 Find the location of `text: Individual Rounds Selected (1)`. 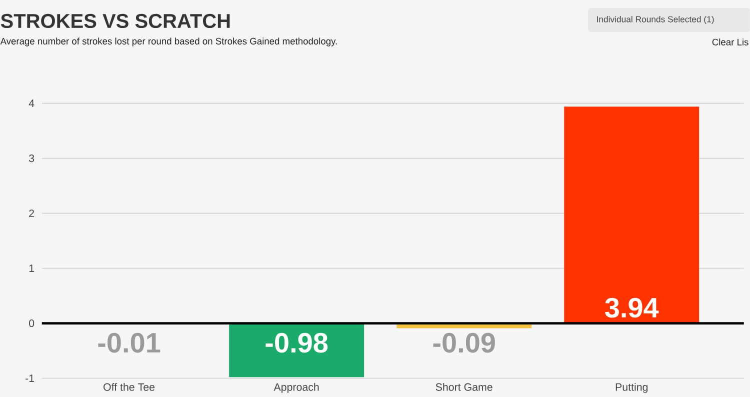

text: Individual Rounds Selected (1) is located at coordinates (655, 20).